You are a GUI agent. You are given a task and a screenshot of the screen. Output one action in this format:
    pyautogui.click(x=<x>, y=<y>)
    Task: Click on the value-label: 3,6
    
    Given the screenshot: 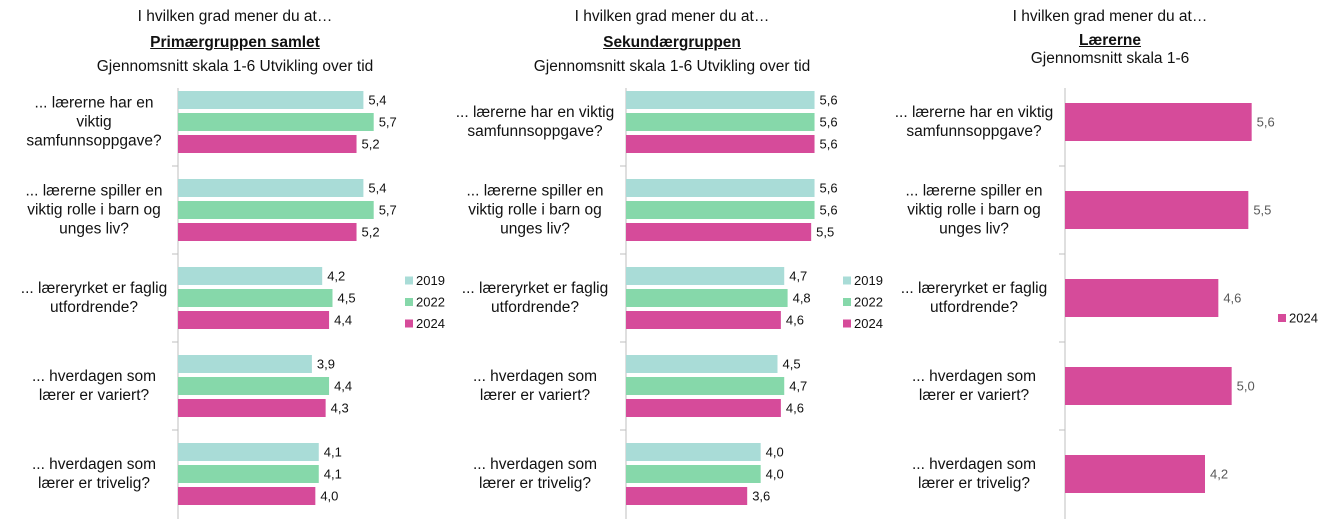 What is the action you would take?
    pyautogui.click(x=761, y=495)
    